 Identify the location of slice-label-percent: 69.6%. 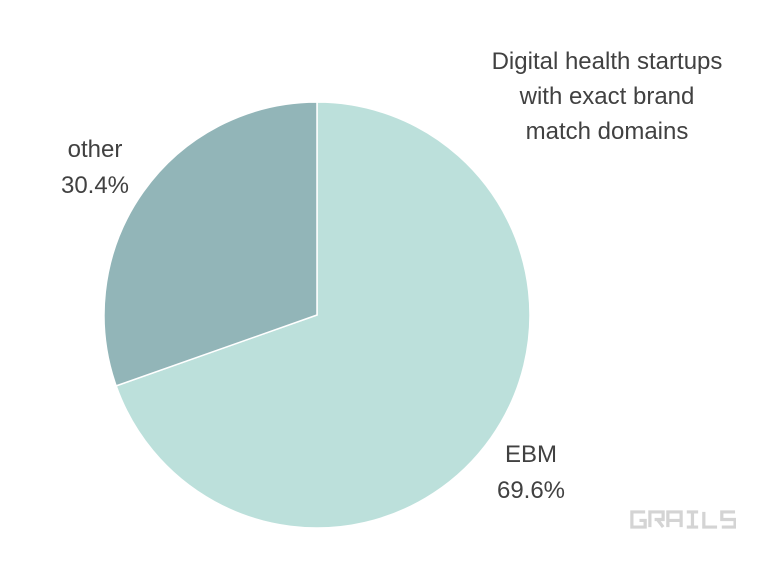
(531, 490).